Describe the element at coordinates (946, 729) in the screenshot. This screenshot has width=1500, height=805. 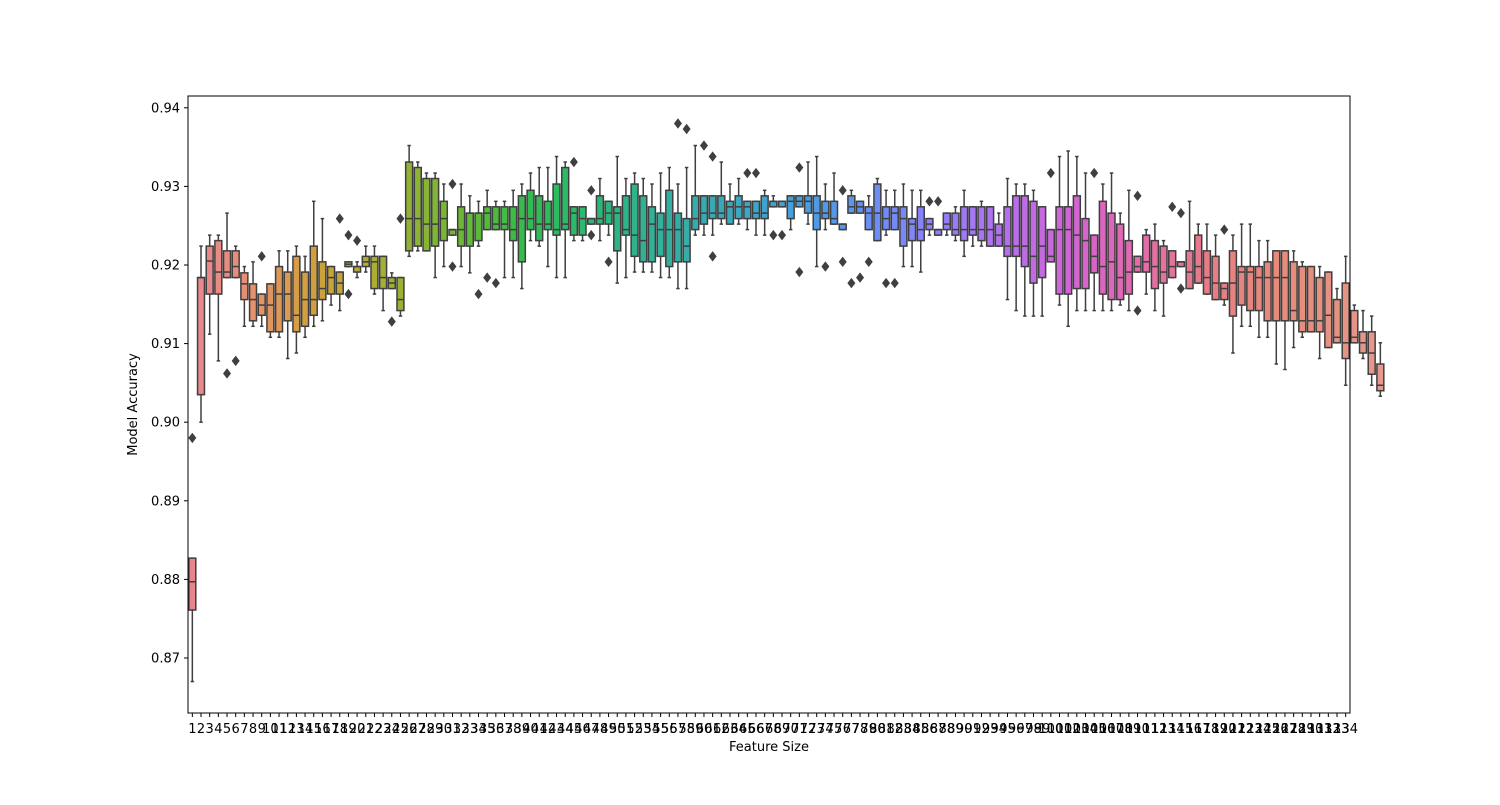
I see `x-tick-label: 88` at that location.